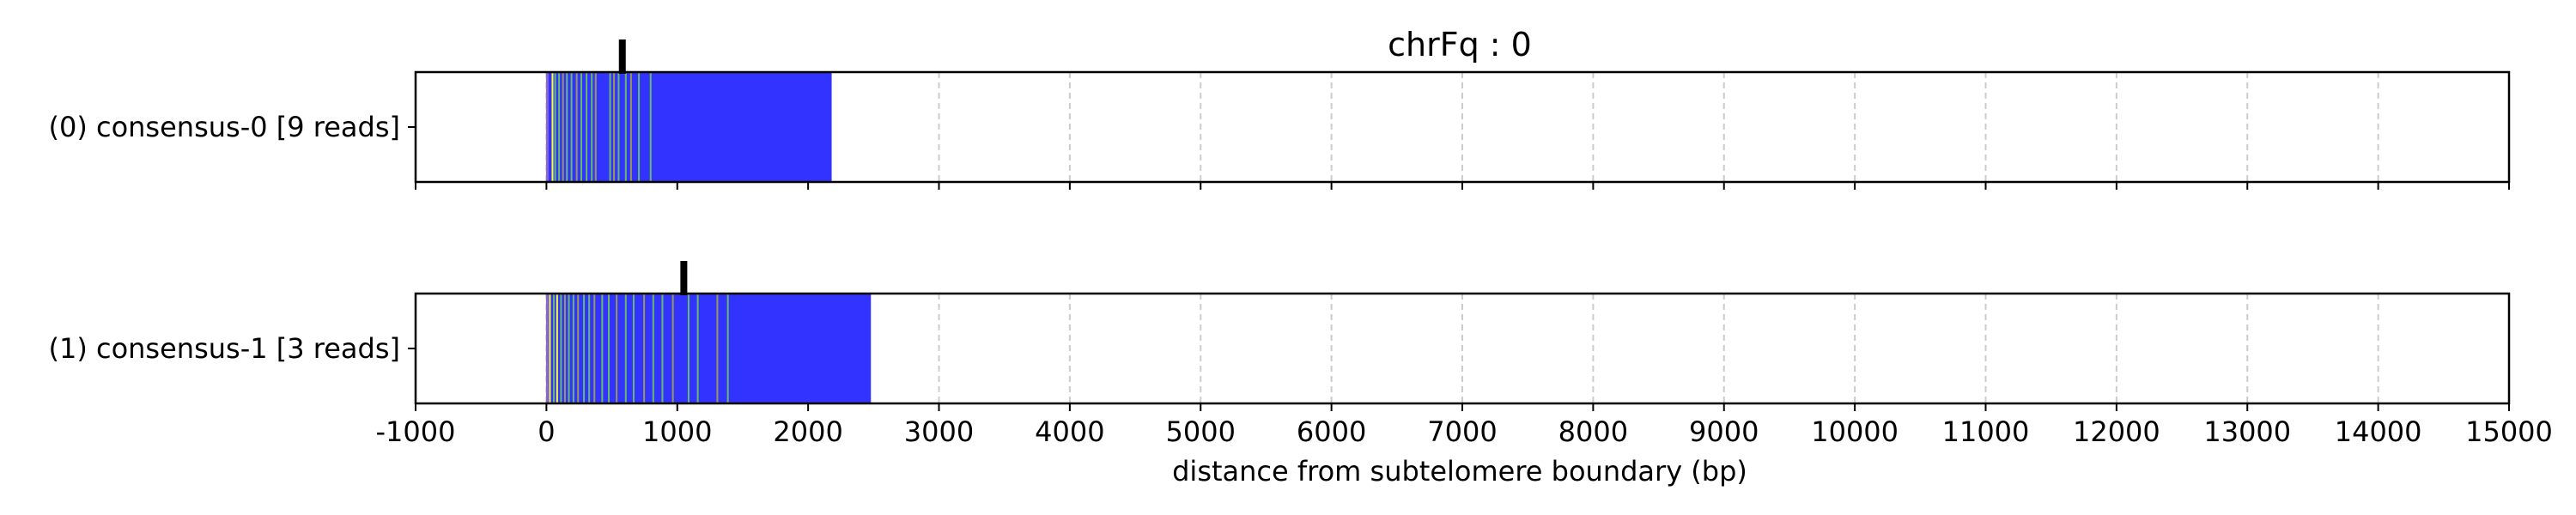 This screenshot has width=2576, height=515. Describe the element at coordinates (416, 431) in the screenshot. I see `x-tick-label: -1000` at that location.